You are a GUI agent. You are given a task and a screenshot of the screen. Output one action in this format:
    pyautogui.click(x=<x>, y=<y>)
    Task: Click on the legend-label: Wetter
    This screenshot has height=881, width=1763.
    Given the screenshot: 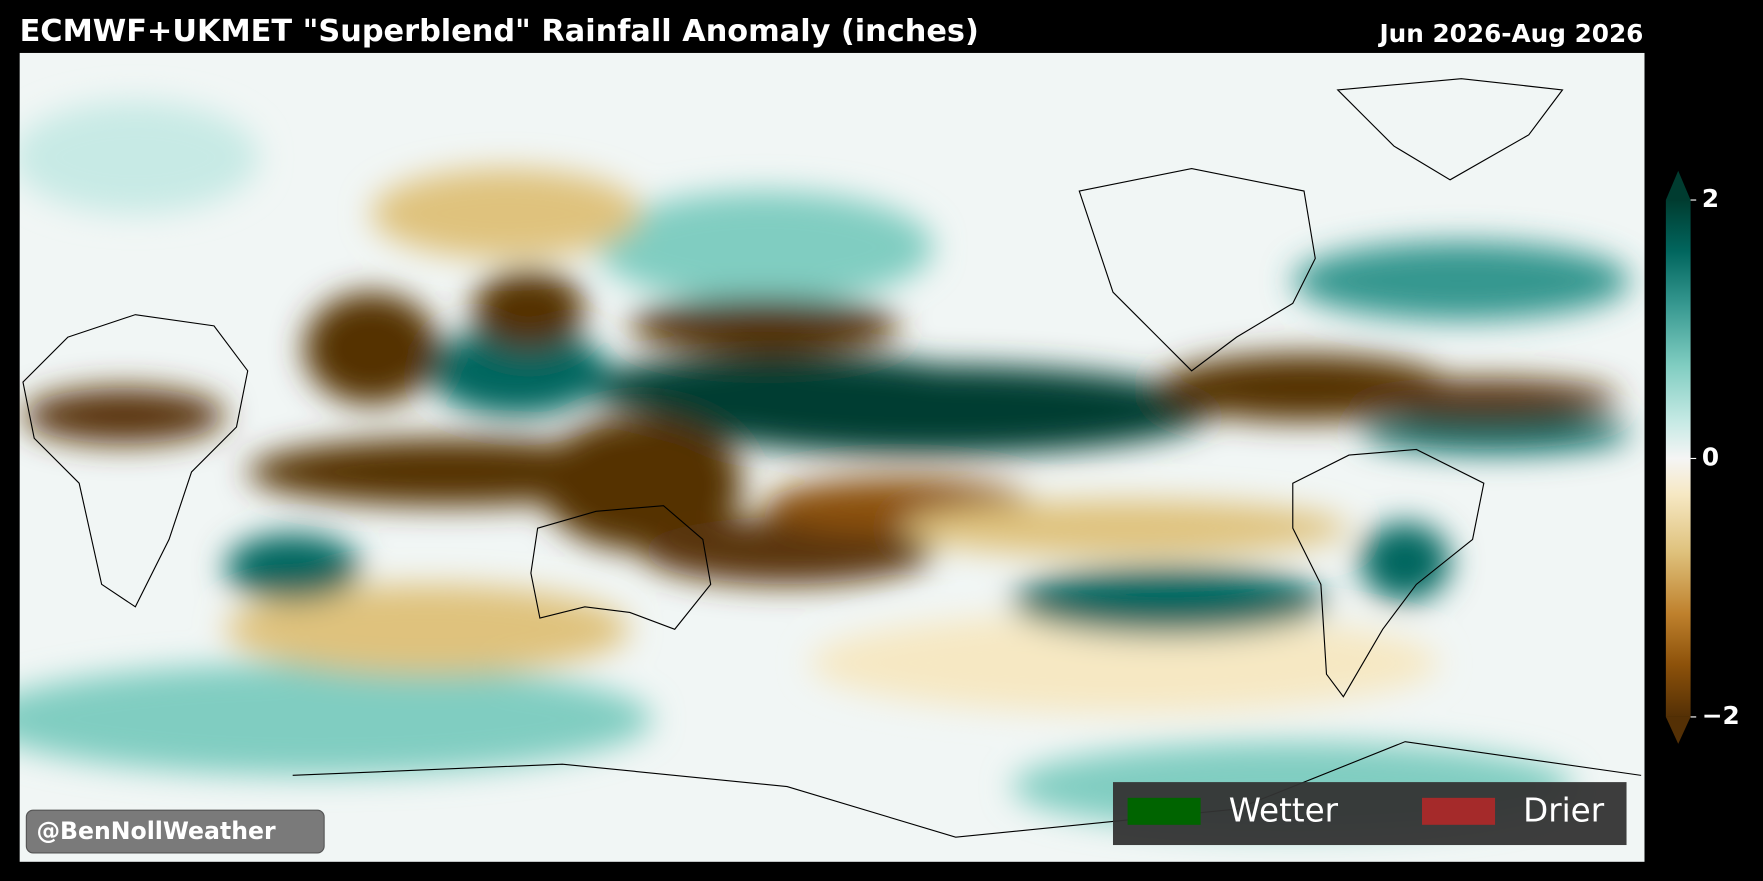 What is the action you would take?
    pyautogui.click(x=1284, y=810)
    